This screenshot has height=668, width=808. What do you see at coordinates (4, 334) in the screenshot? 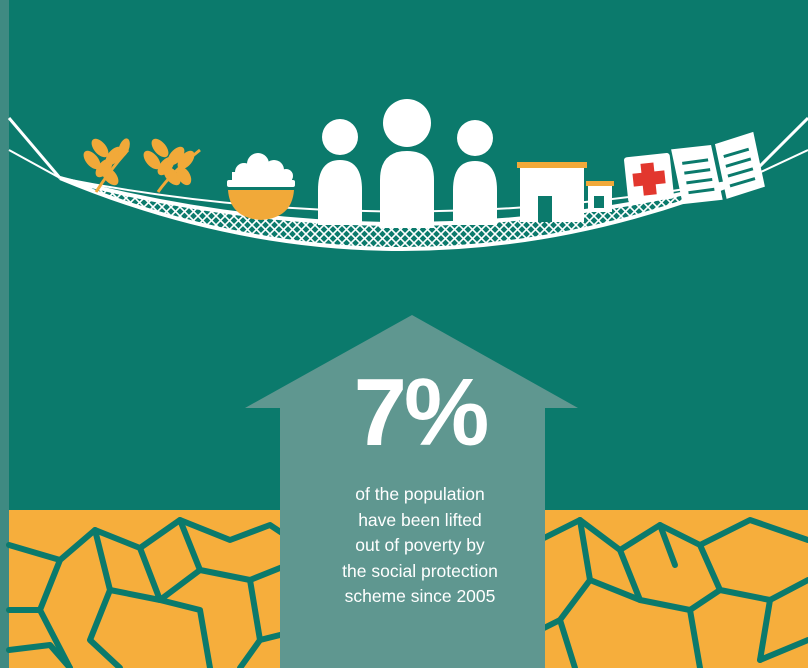
I see `left-edge-strip` at bounding box center [4, 334].